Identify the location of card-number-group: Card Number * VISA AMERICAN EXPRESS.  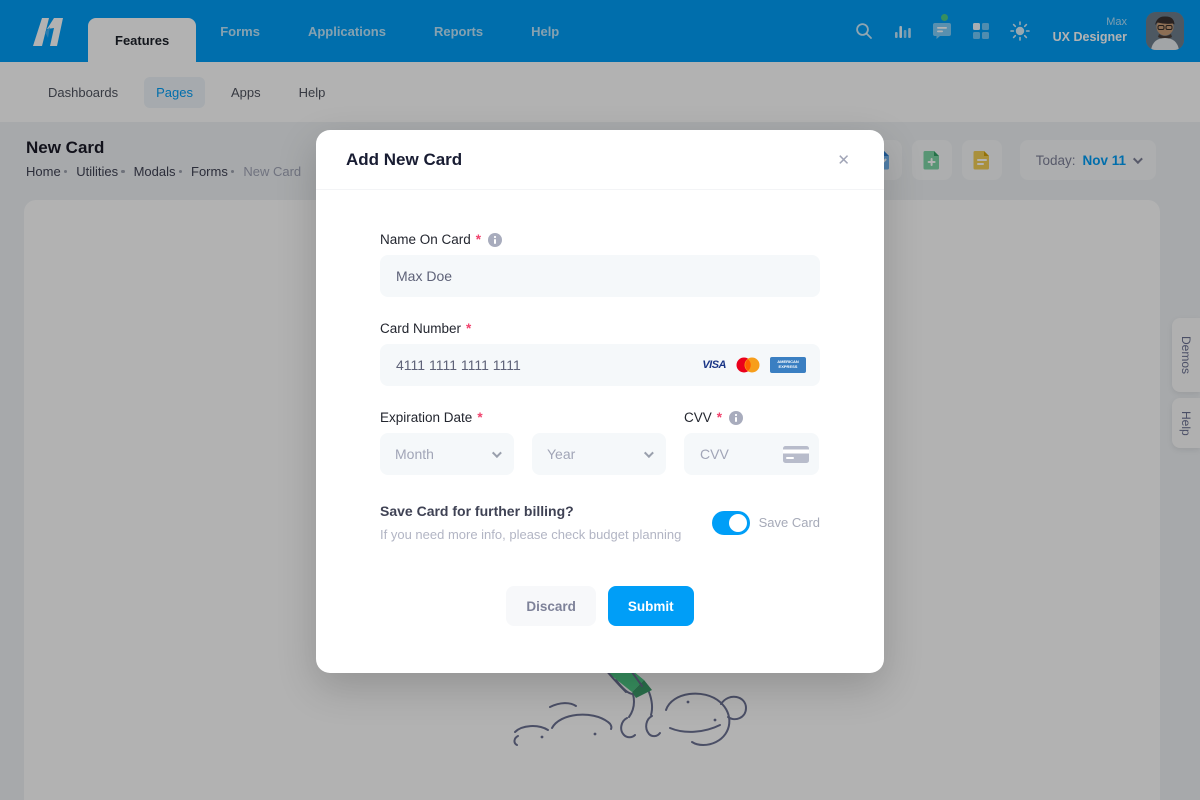
(600, 353).